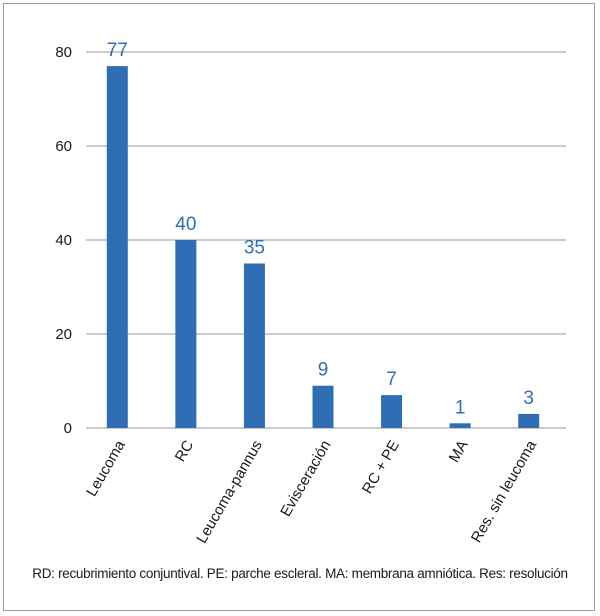  I want to click on y-tick-label: 80, so click(63, 52).